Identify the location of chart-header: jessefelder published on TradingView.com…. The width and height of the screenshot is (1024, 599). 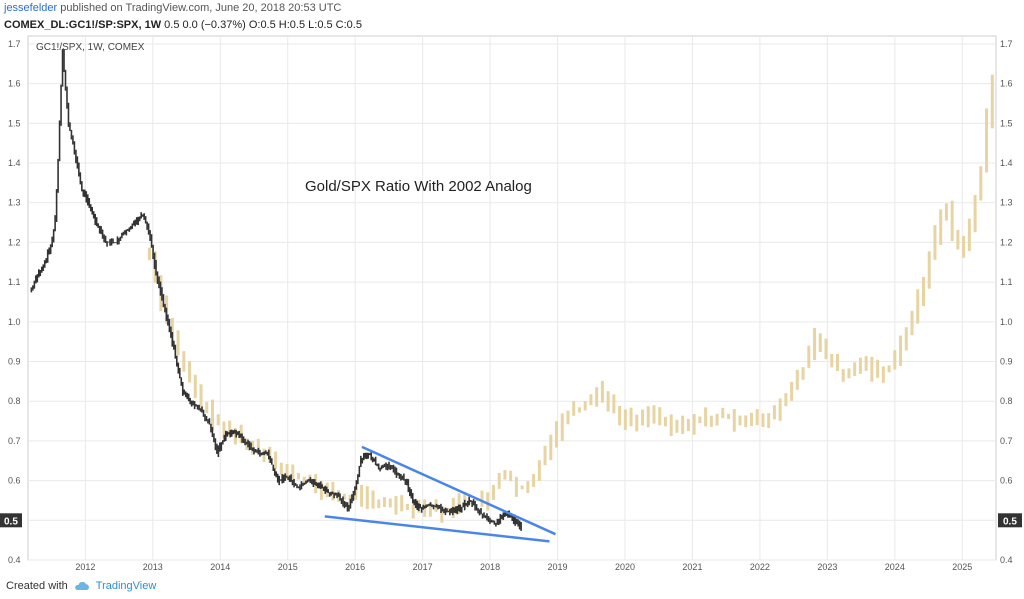
(183, 17).